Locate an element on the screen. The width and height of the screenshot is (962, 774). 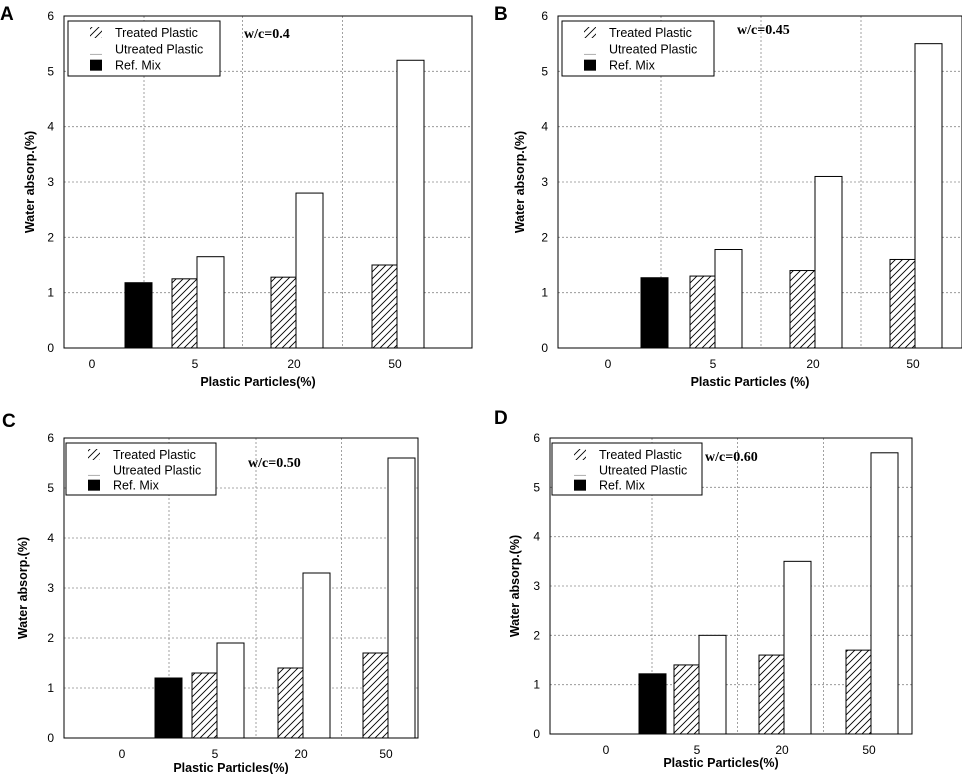
plot-frame is located at coordinates (241, 588).